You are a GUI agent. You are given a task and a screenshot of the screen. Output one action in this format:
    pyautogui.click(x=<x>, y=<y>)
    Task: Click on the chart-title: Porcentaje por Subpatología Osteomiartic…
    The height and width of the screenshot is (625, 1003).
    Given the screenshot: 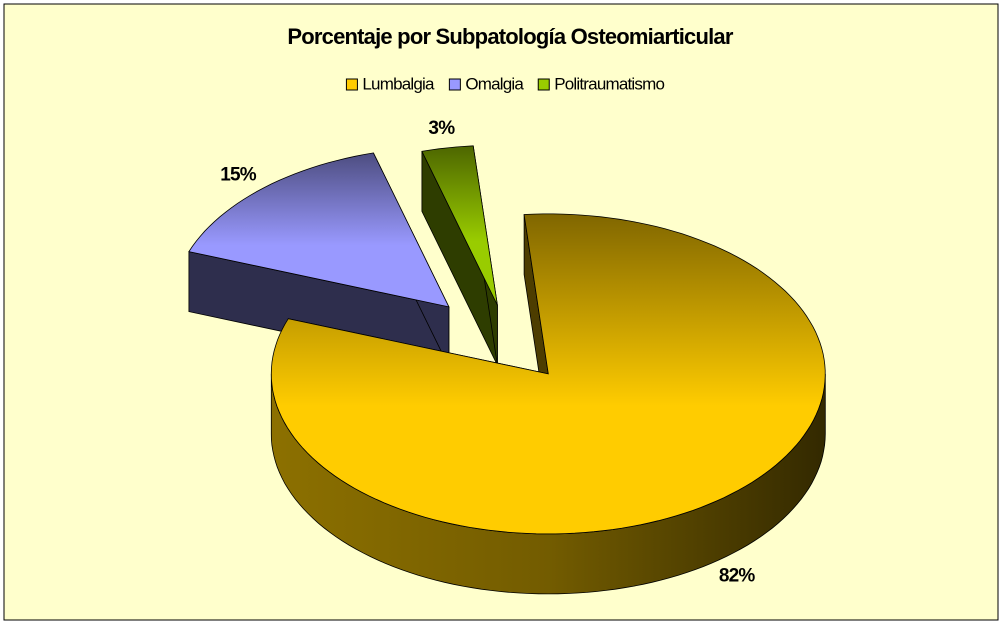 What is the action you would take?
    pyautogui.click(x=510, y=36)
    